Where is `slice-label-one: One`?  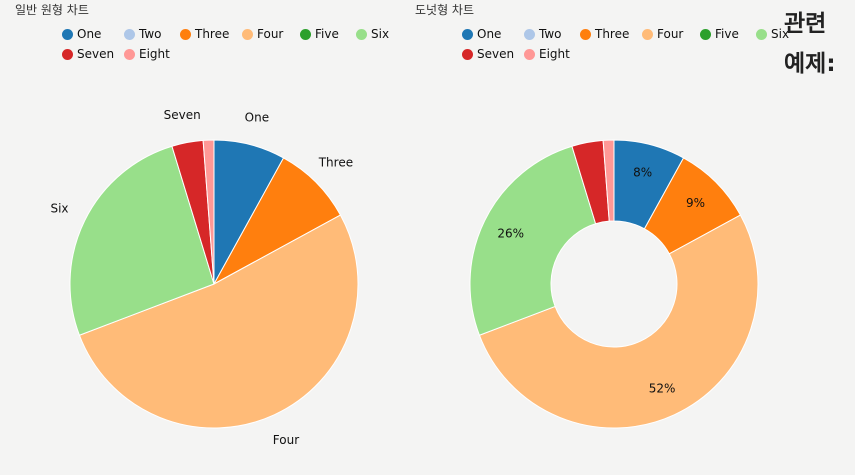 slice-label-one: One is located at coordinates (257, 117).